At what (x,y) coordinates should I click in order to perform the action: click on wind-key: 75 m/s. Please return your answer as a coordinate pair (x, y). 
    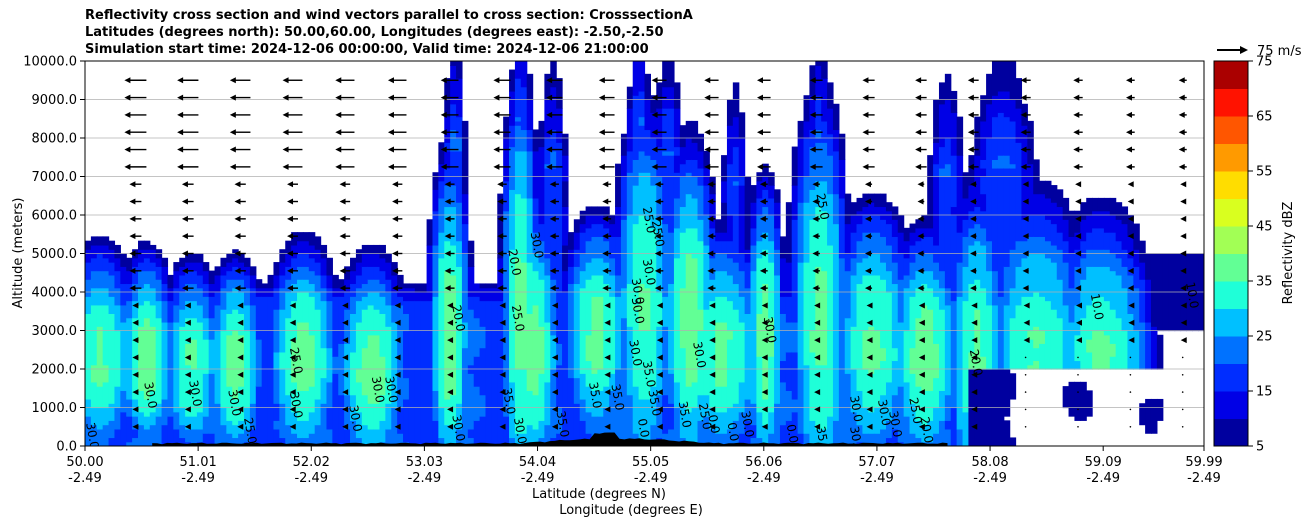
    Looking at the image, I should click on (1259, 51).